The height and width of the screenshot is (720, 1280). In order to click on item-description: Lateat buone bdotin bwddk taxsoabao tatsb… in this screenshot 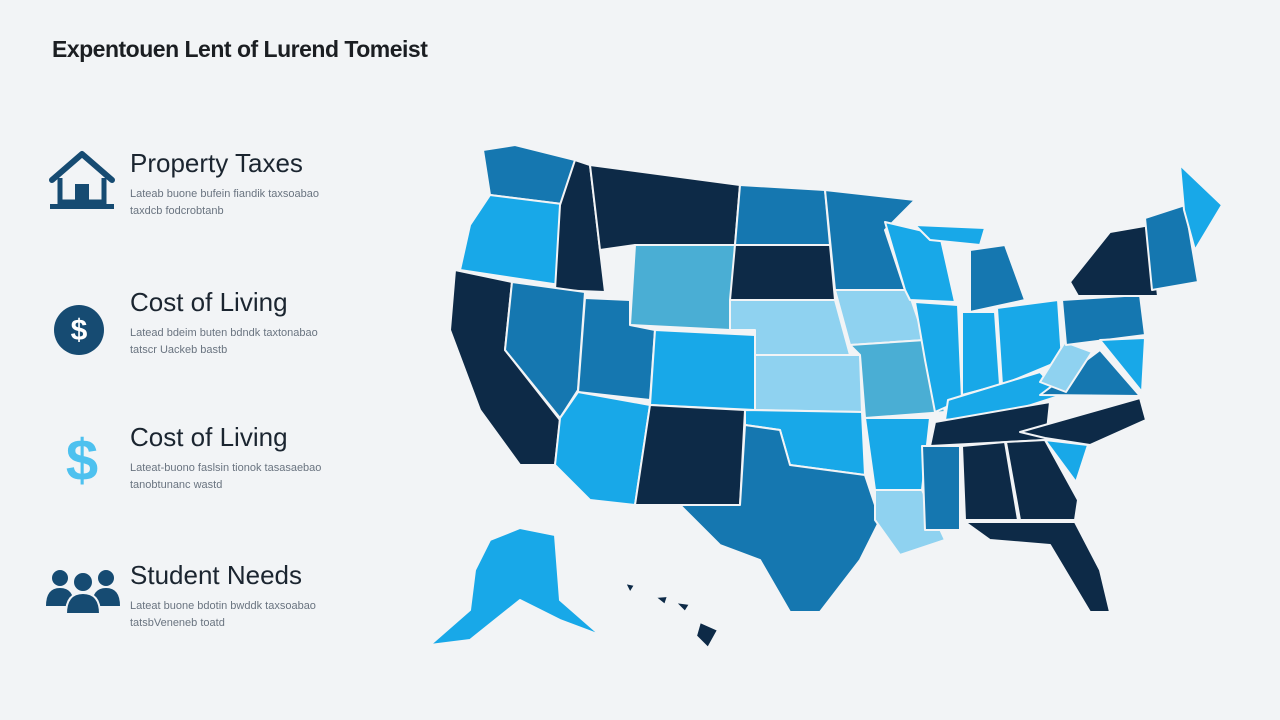, I will do `click(223, 615)`.